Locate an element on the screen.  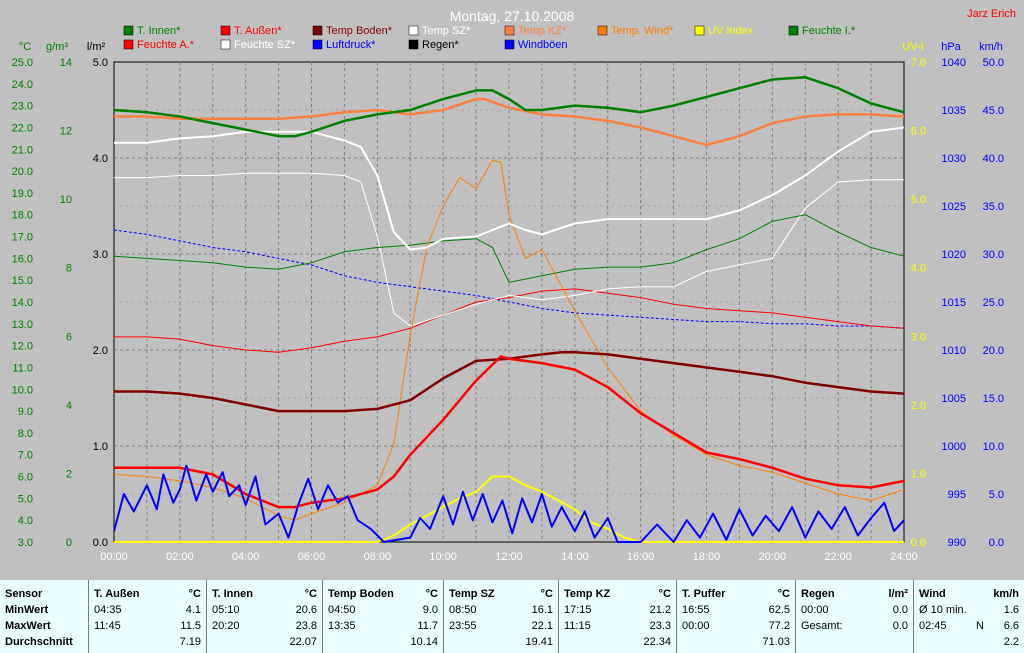
press-tick-label: 1000 is located at coordinates (954, 447).